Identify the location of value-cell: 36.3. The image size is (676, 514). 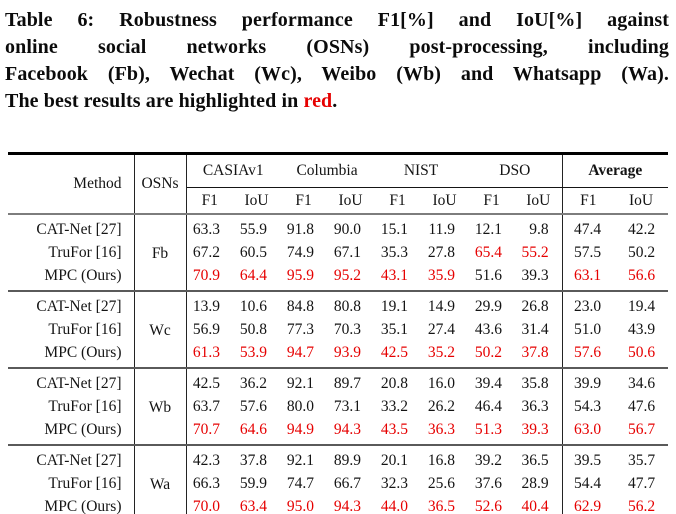
(539, 406).